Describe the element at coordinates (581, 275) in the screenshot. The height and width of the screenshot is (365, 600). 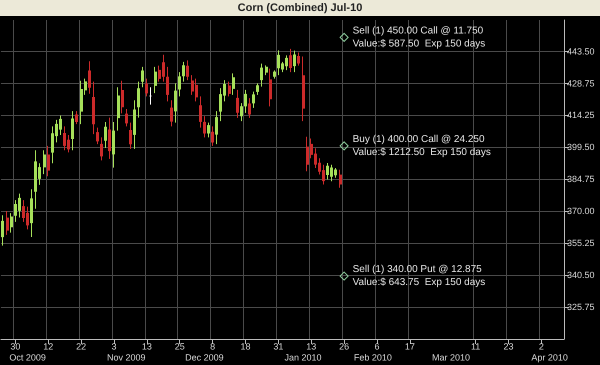
I see `y-tick-label: 340.50` at that location.